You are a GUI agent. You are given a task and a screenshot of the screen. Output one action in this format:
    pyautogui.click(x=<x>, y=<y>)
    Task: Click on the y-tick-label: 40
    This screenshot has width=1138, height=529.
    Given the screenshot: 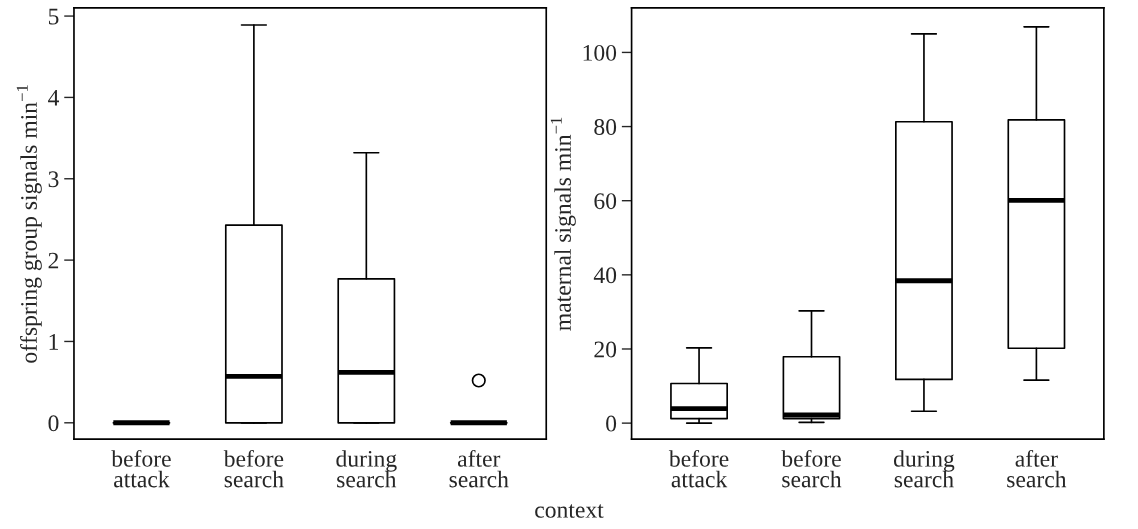 What is the action you would take?
    pyautogui.click(x=605, y=275)
    